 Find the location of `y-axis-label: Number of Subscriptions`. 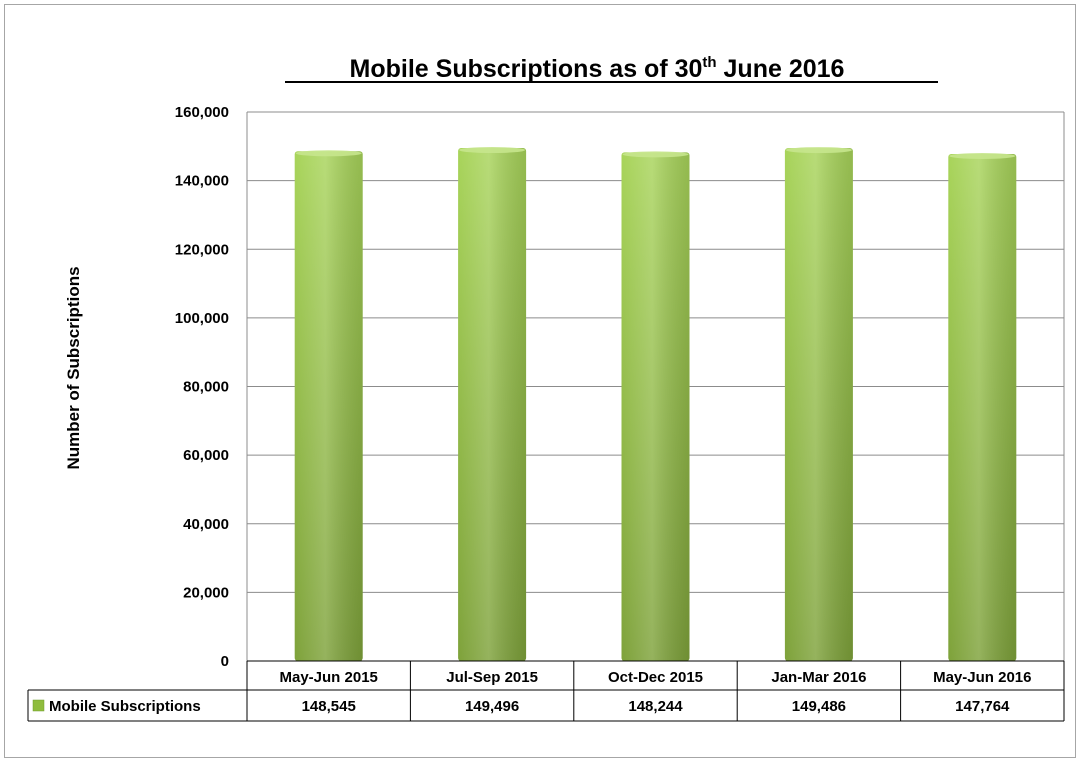

y-axis-label: Number of Subscriptions is located at coordinates (73, 367).